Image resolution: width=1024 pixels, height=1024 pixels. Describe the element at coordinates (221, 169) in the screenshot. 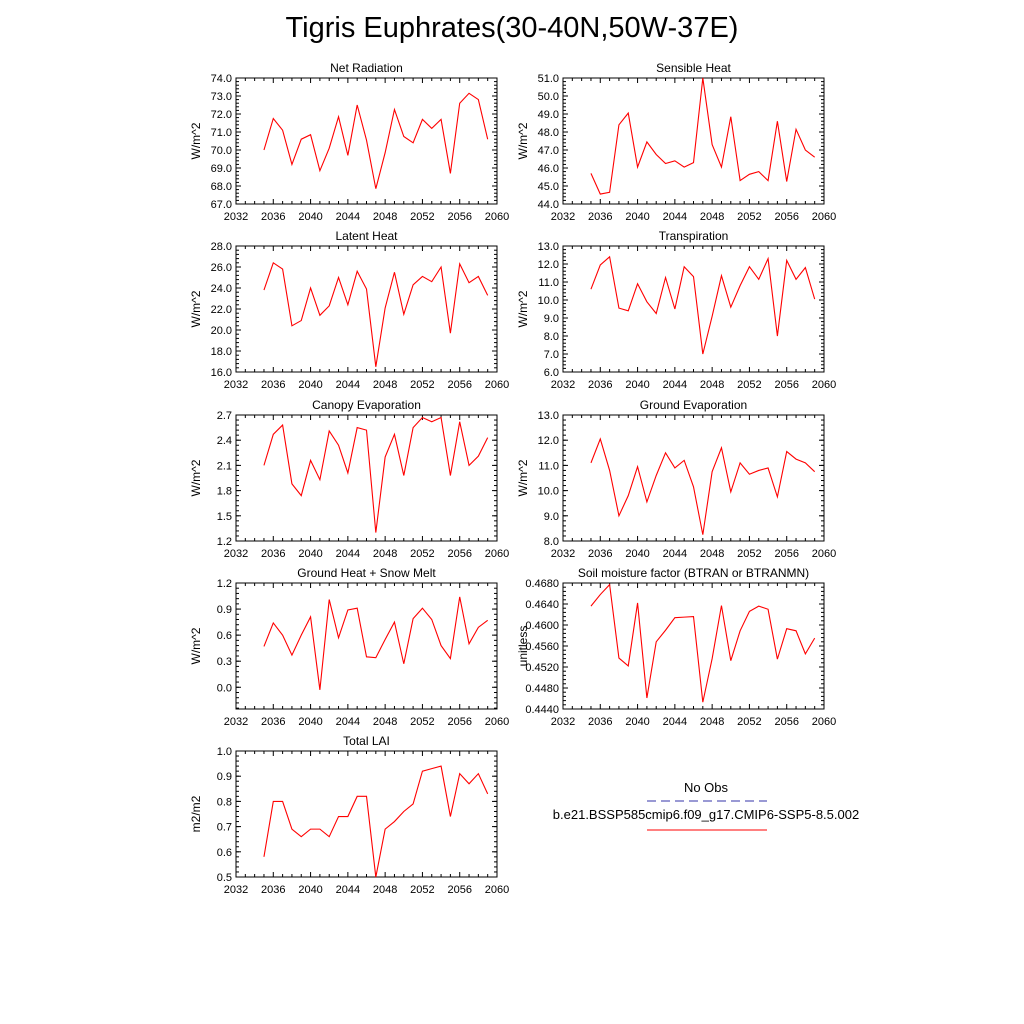

I see `y-tick-label: 69.0` at that location.